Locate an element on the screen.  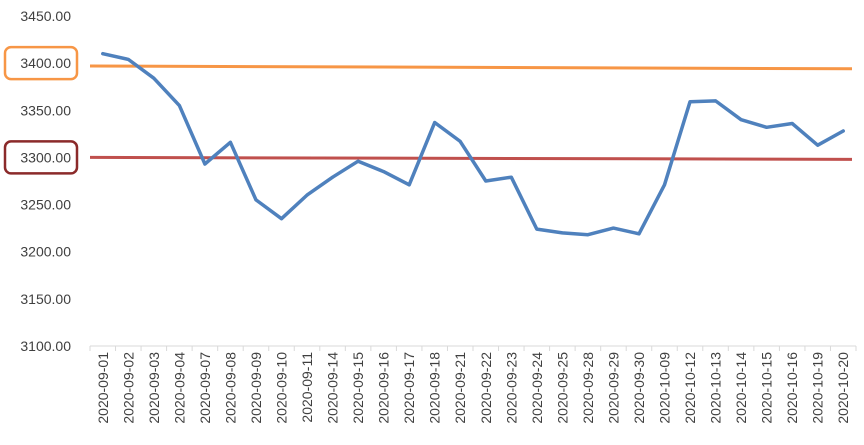
x-tick-label: 2020-09-17 is located at coordinates (409, 388).